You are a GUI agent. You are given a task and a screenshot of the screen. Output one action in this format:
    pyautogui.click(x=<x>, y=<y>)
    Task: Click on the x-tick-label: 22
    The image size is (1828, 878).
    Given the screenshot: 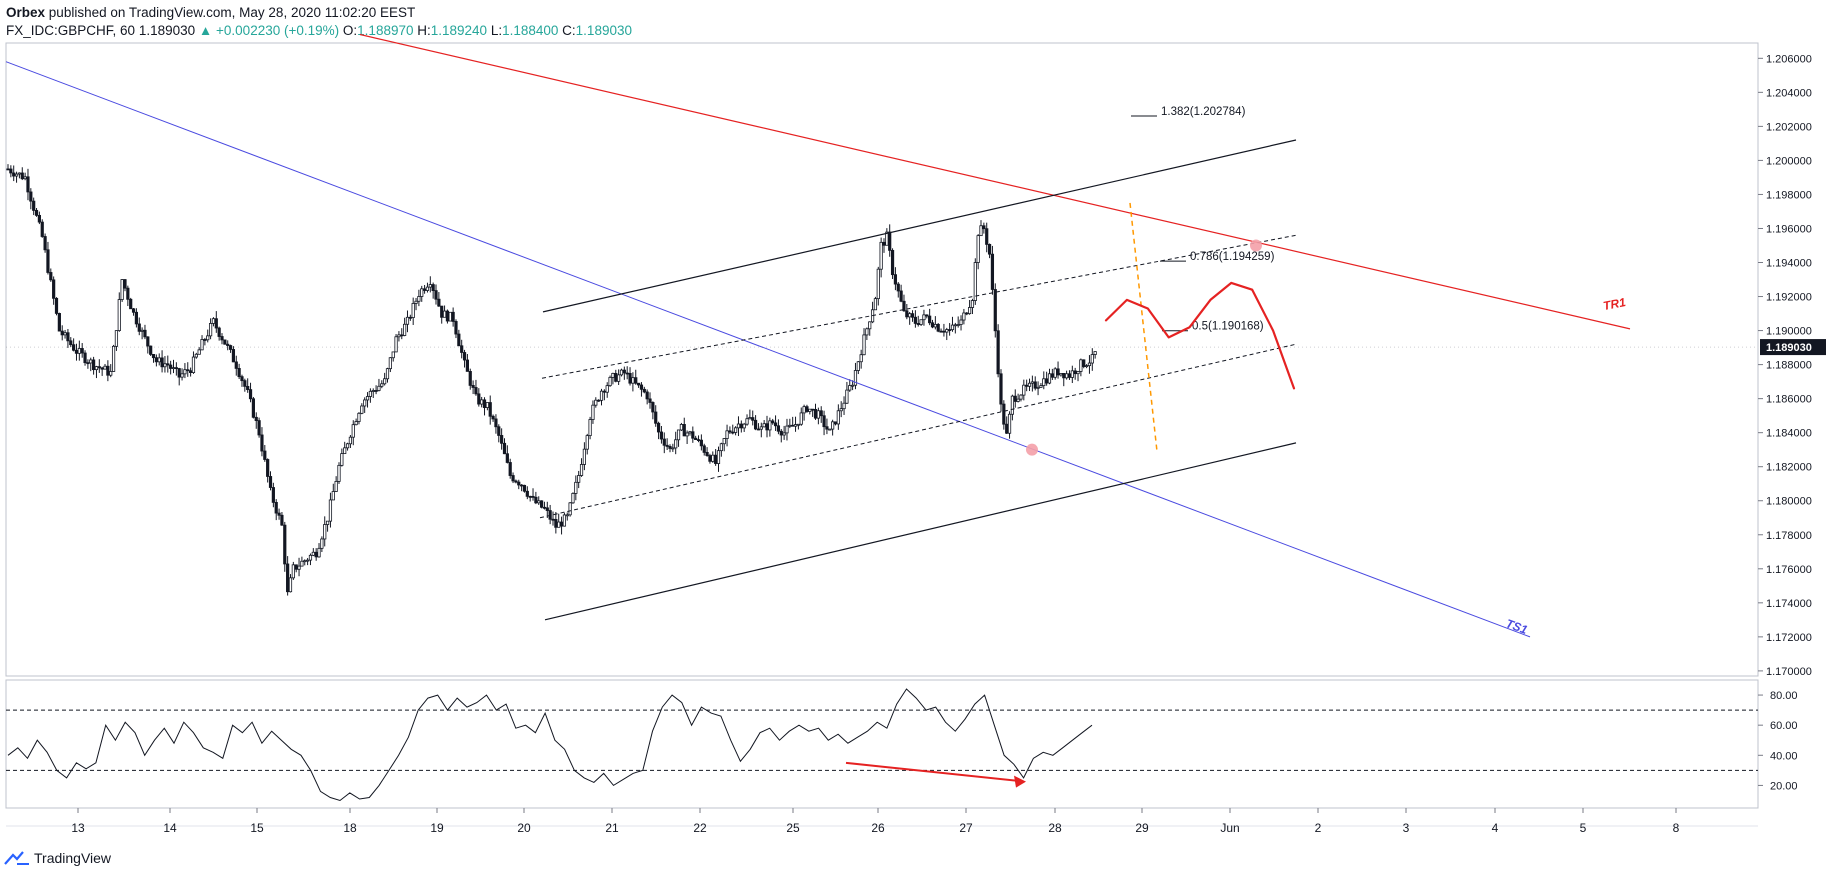 What is the action you would take?
    pyautogui.click(x=700, y=828)
    